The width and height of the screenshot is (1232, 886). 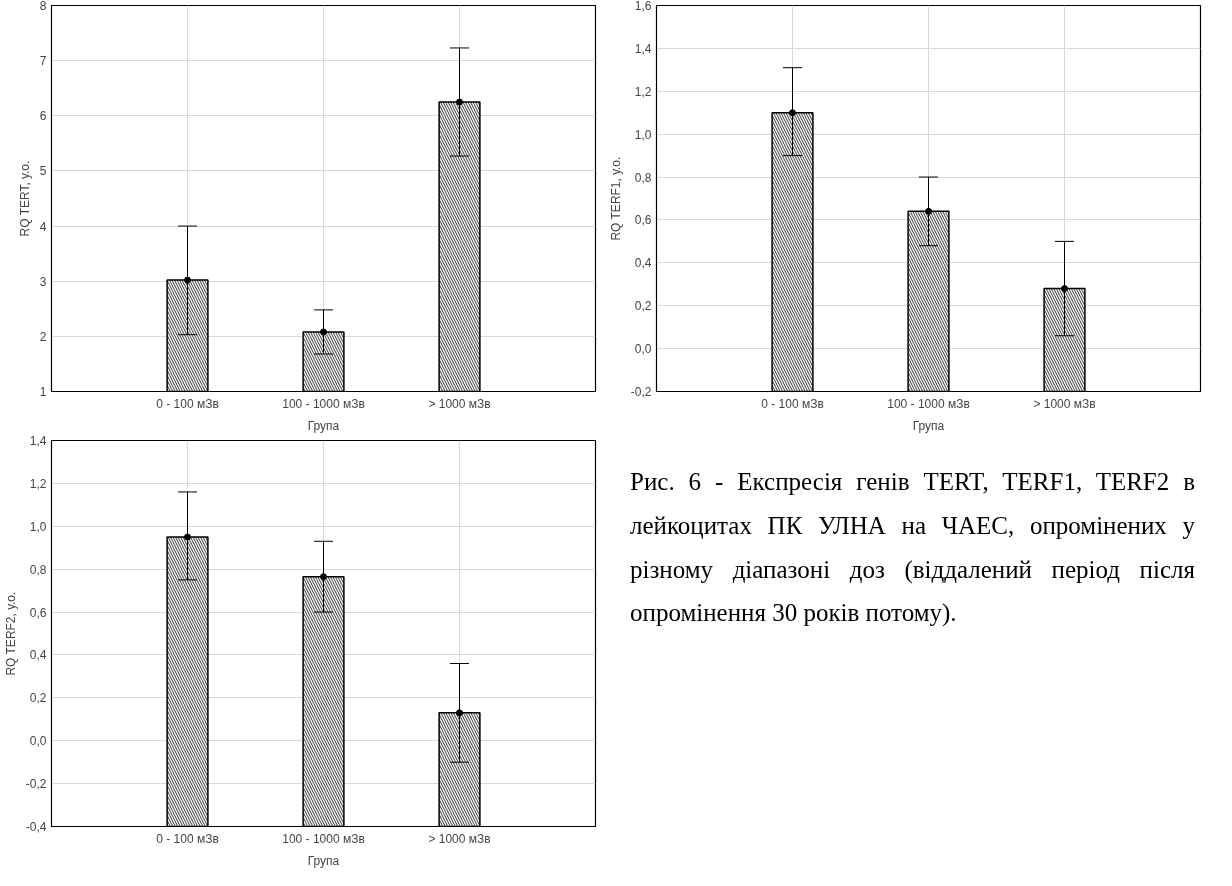 I want to click on y-tick-label: 6, so click(x=43, y=116).